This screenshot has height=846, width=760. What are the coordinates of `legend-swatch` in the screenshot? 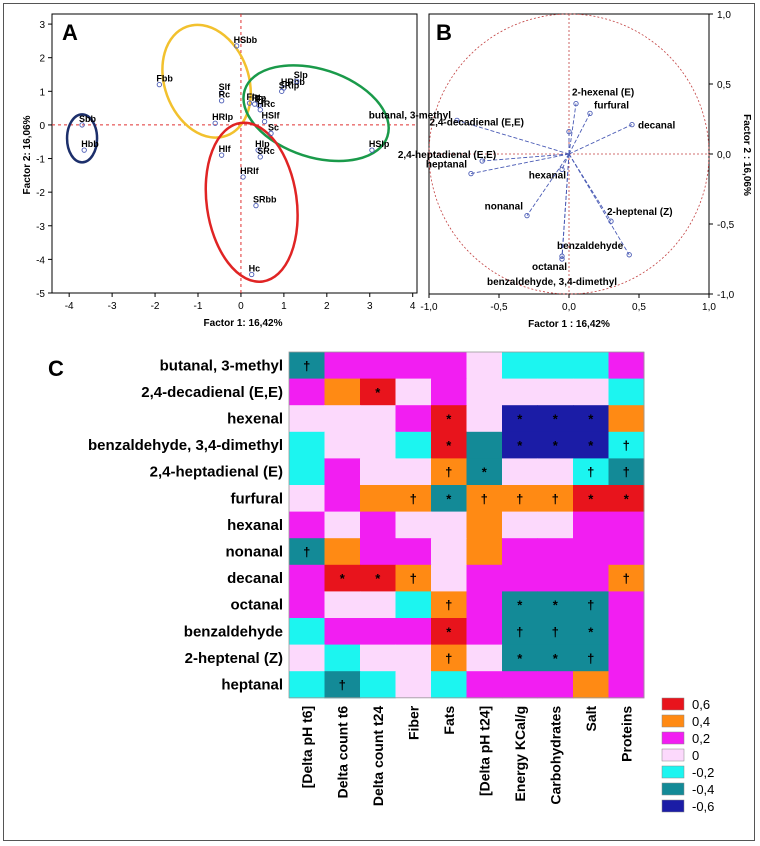 It's located at (673, 738).